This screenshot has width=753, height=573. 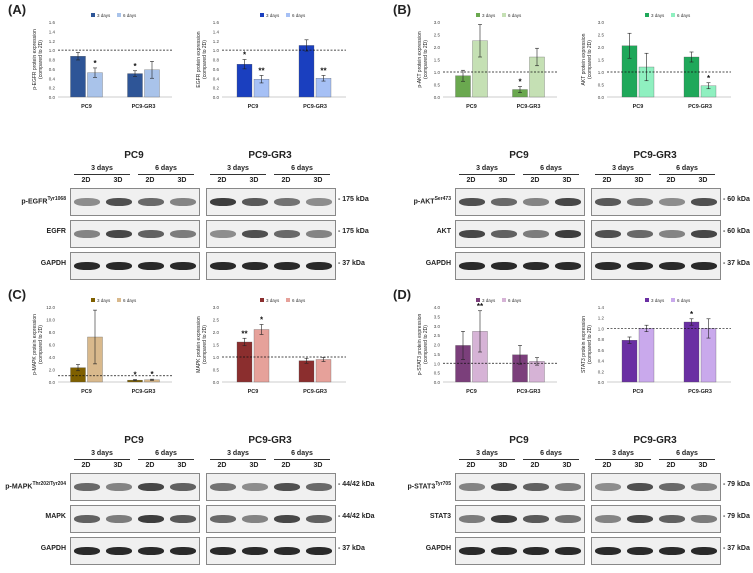 What do you see at coordinates (55, 516) in the screenshot?
I see `protein-name: MAPK` at bounding box center [55, 516].